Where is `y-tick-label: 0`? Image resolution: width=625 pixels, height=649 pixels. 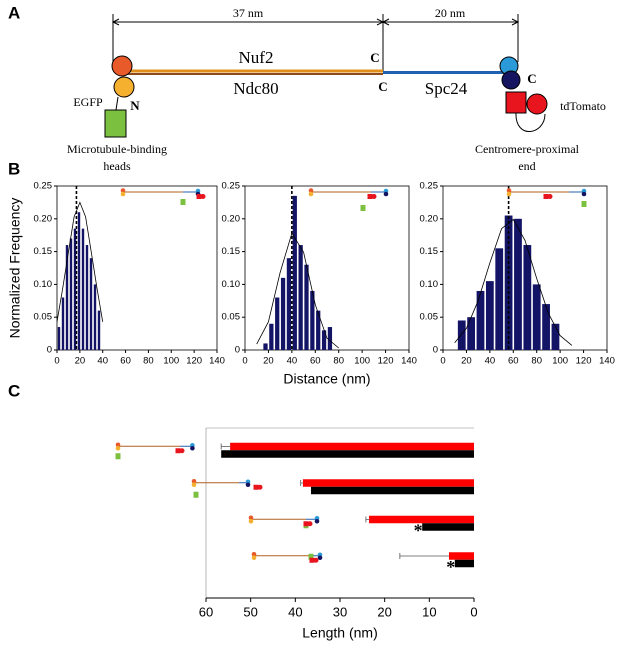
y-tick-label: 0 is located at coordinates (49, 350).